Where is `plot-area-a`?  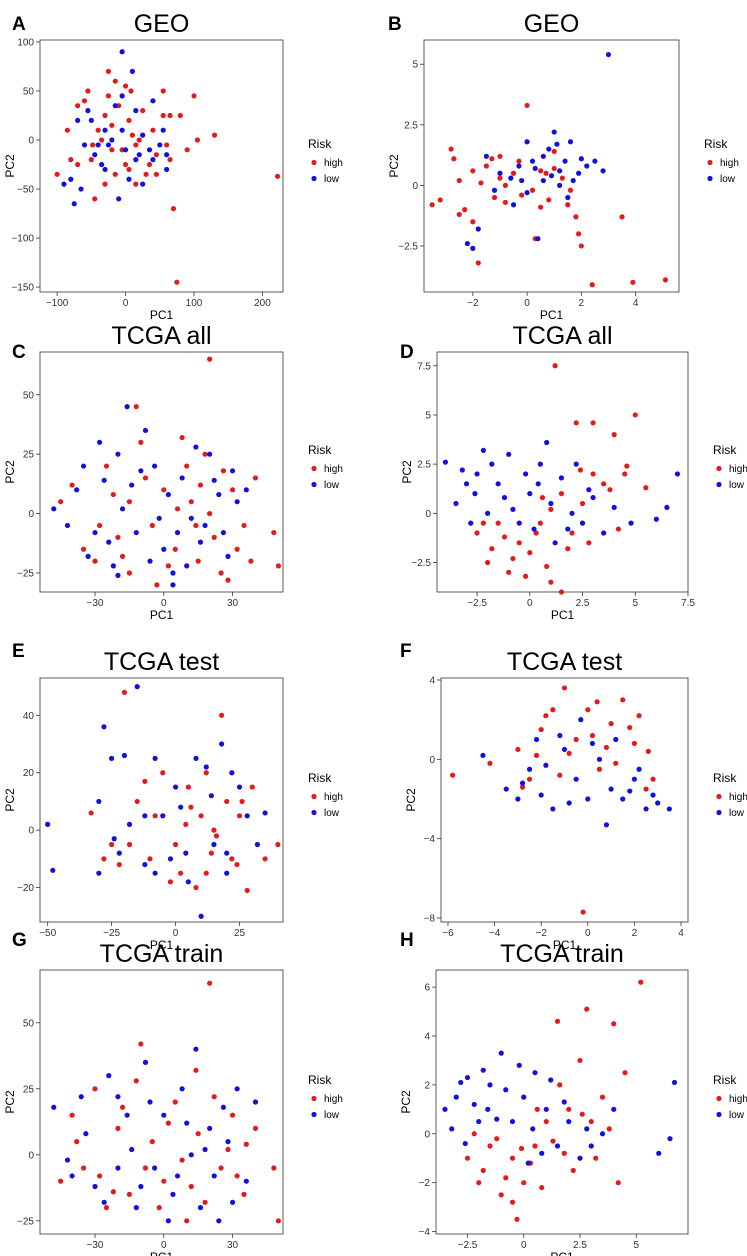 plot-area-a is located at coordinates (161, 166).